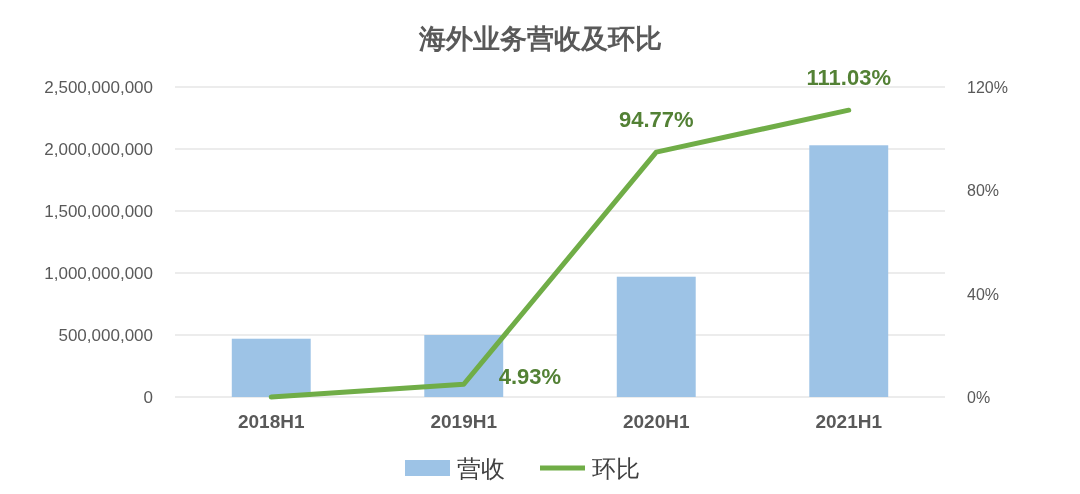  Describe the element at coordinates (983, 191) in the screenshot. I see `y2-tick-label: 80%` at that location.